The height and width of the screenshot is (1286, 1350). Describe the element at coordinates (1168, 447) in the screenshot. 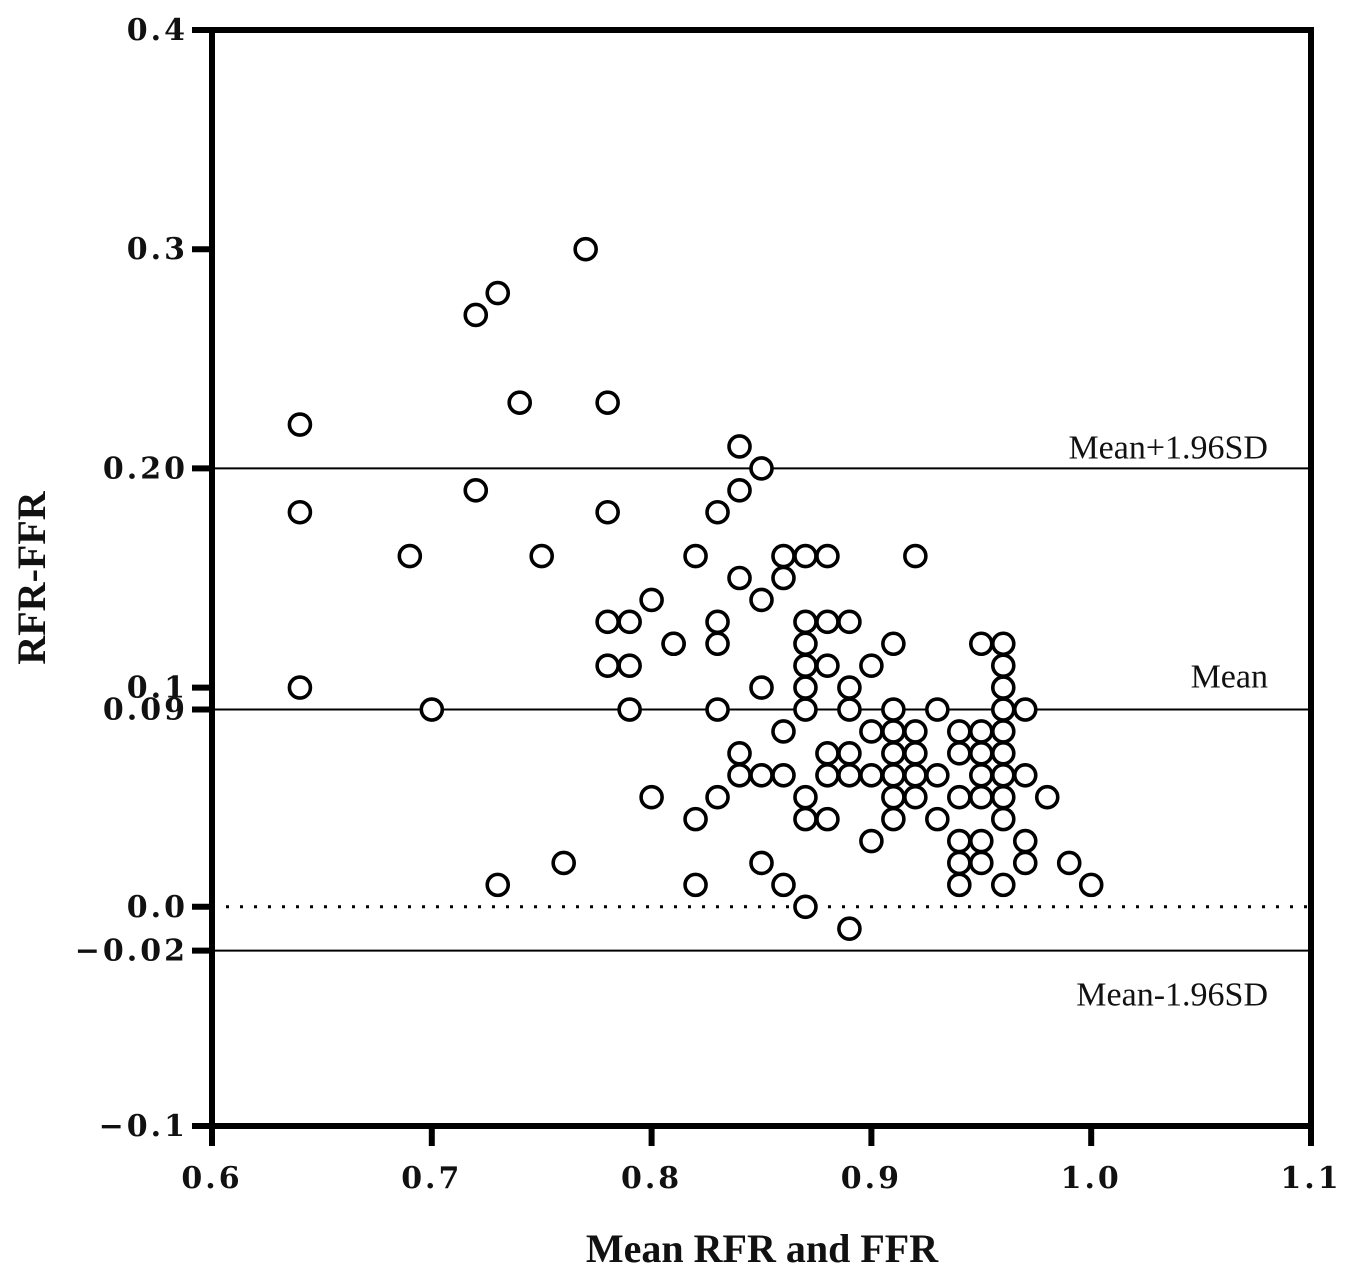

I see `reference-line-label: Mean+1.96SD` at that location.